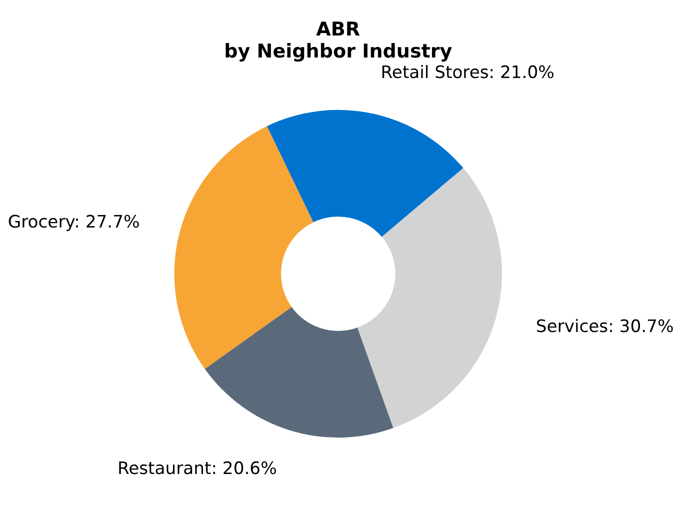  Describe the element at coordinates (605, 326) in the screenshot. I see `slice-label: Services: 30.7%` at that location.